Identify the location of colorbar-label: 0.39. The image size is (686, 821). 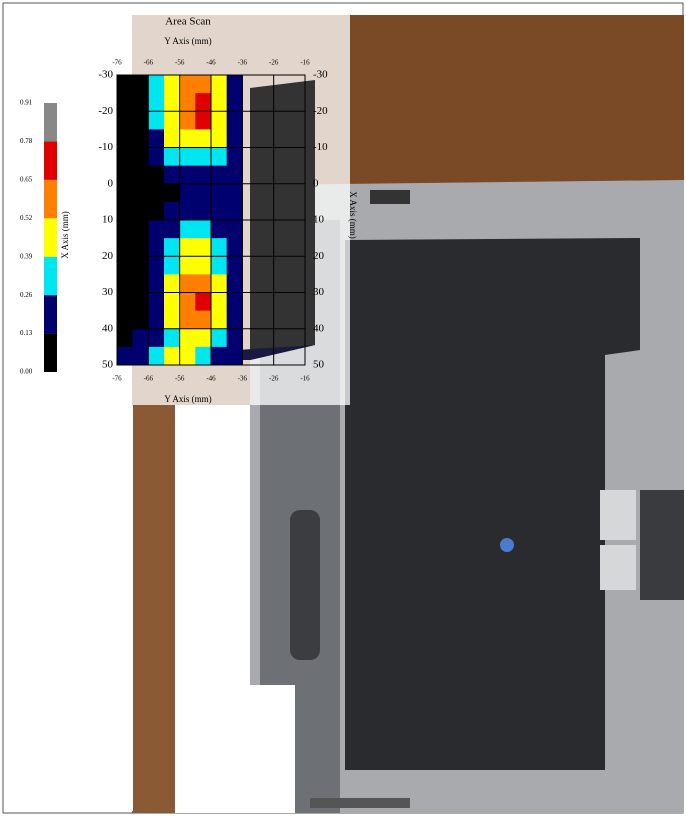
(26, 256).